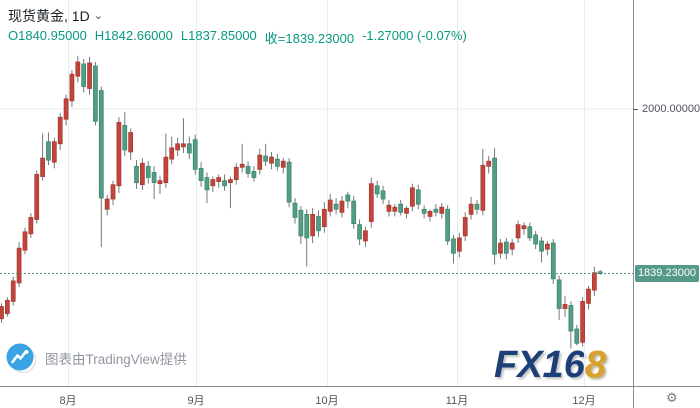 This screenshot has width=700, height=408. I want to click on change-value: -1.27000 (-0.07%), so click(414, 35).